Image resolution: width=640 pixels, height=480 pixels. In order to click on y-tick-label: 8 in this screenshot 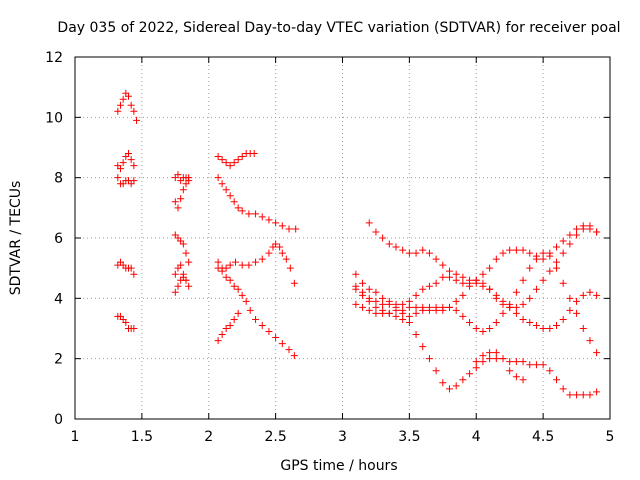, I will do `click(58, 179)`.